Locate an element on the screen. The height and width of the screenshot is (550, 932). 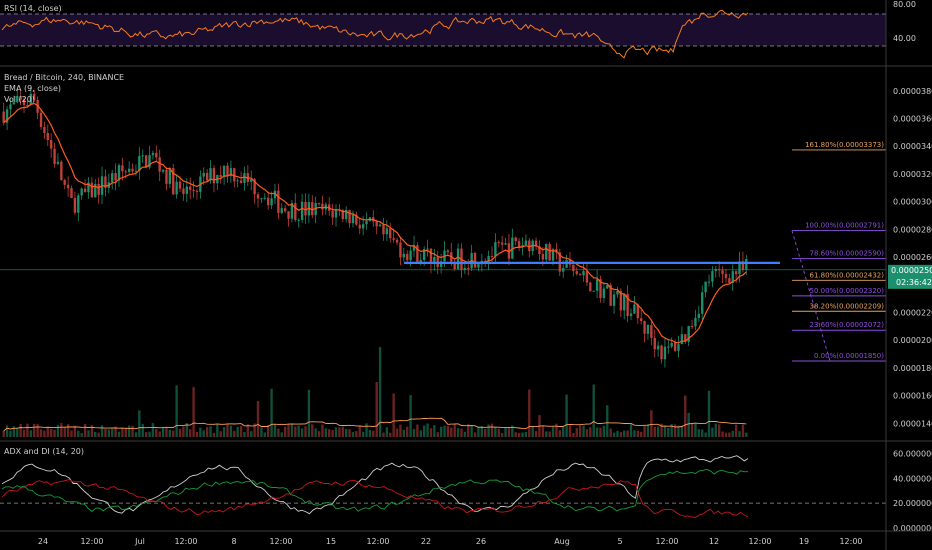
price-tick-label: 0.00001600 is located at coordinates (912, 396).